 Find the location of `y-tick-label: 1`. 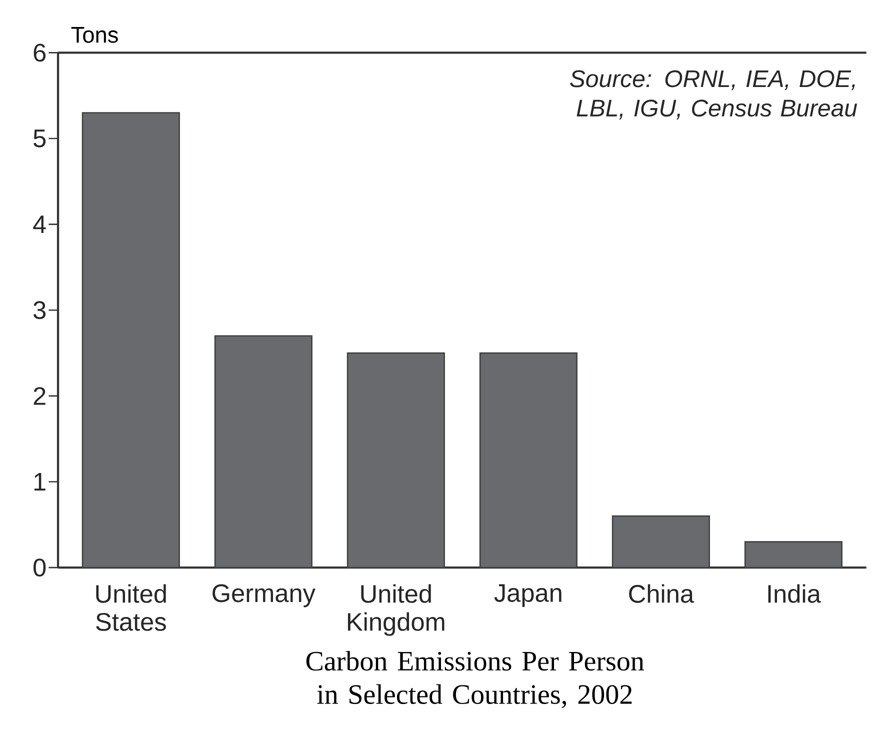

y-tick-label: 1 is located at coordinates (40, 481).